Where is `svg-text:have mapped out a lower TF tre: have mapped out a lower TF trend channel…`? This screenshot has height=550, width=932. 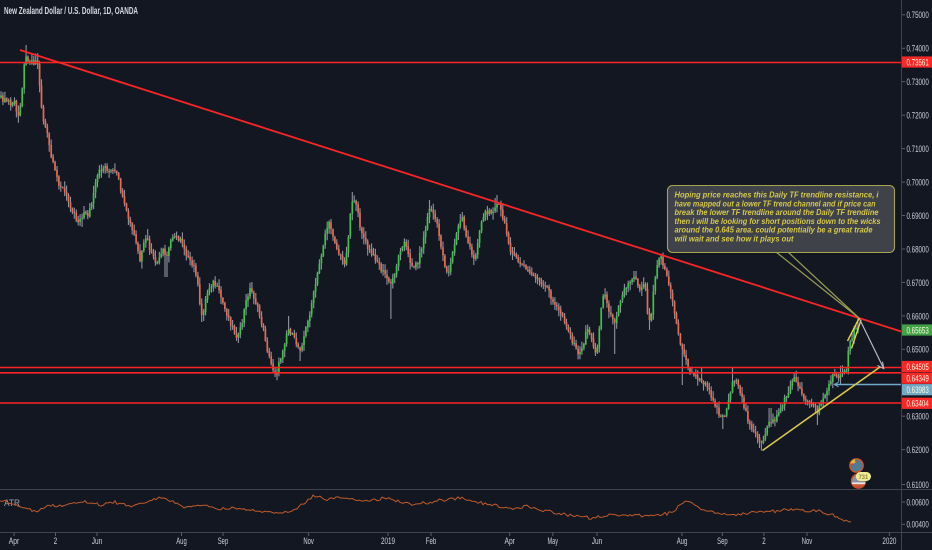 svg-text:have mapped out a lower TF tre: have mapped out a lower TF trend channel… is located at coordinates (775, 203).